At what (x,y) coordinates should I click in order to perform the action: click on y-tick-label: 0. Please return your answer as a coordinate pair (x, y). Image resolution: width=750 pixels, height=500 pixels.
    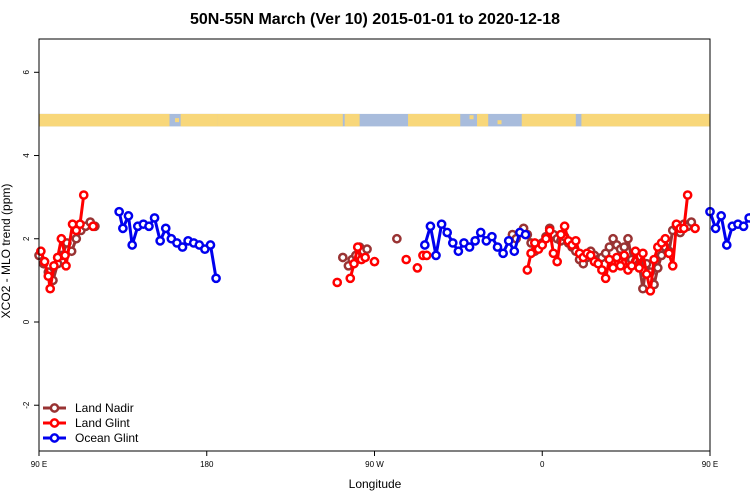
    Looking at the image, I should click on (26, 321).